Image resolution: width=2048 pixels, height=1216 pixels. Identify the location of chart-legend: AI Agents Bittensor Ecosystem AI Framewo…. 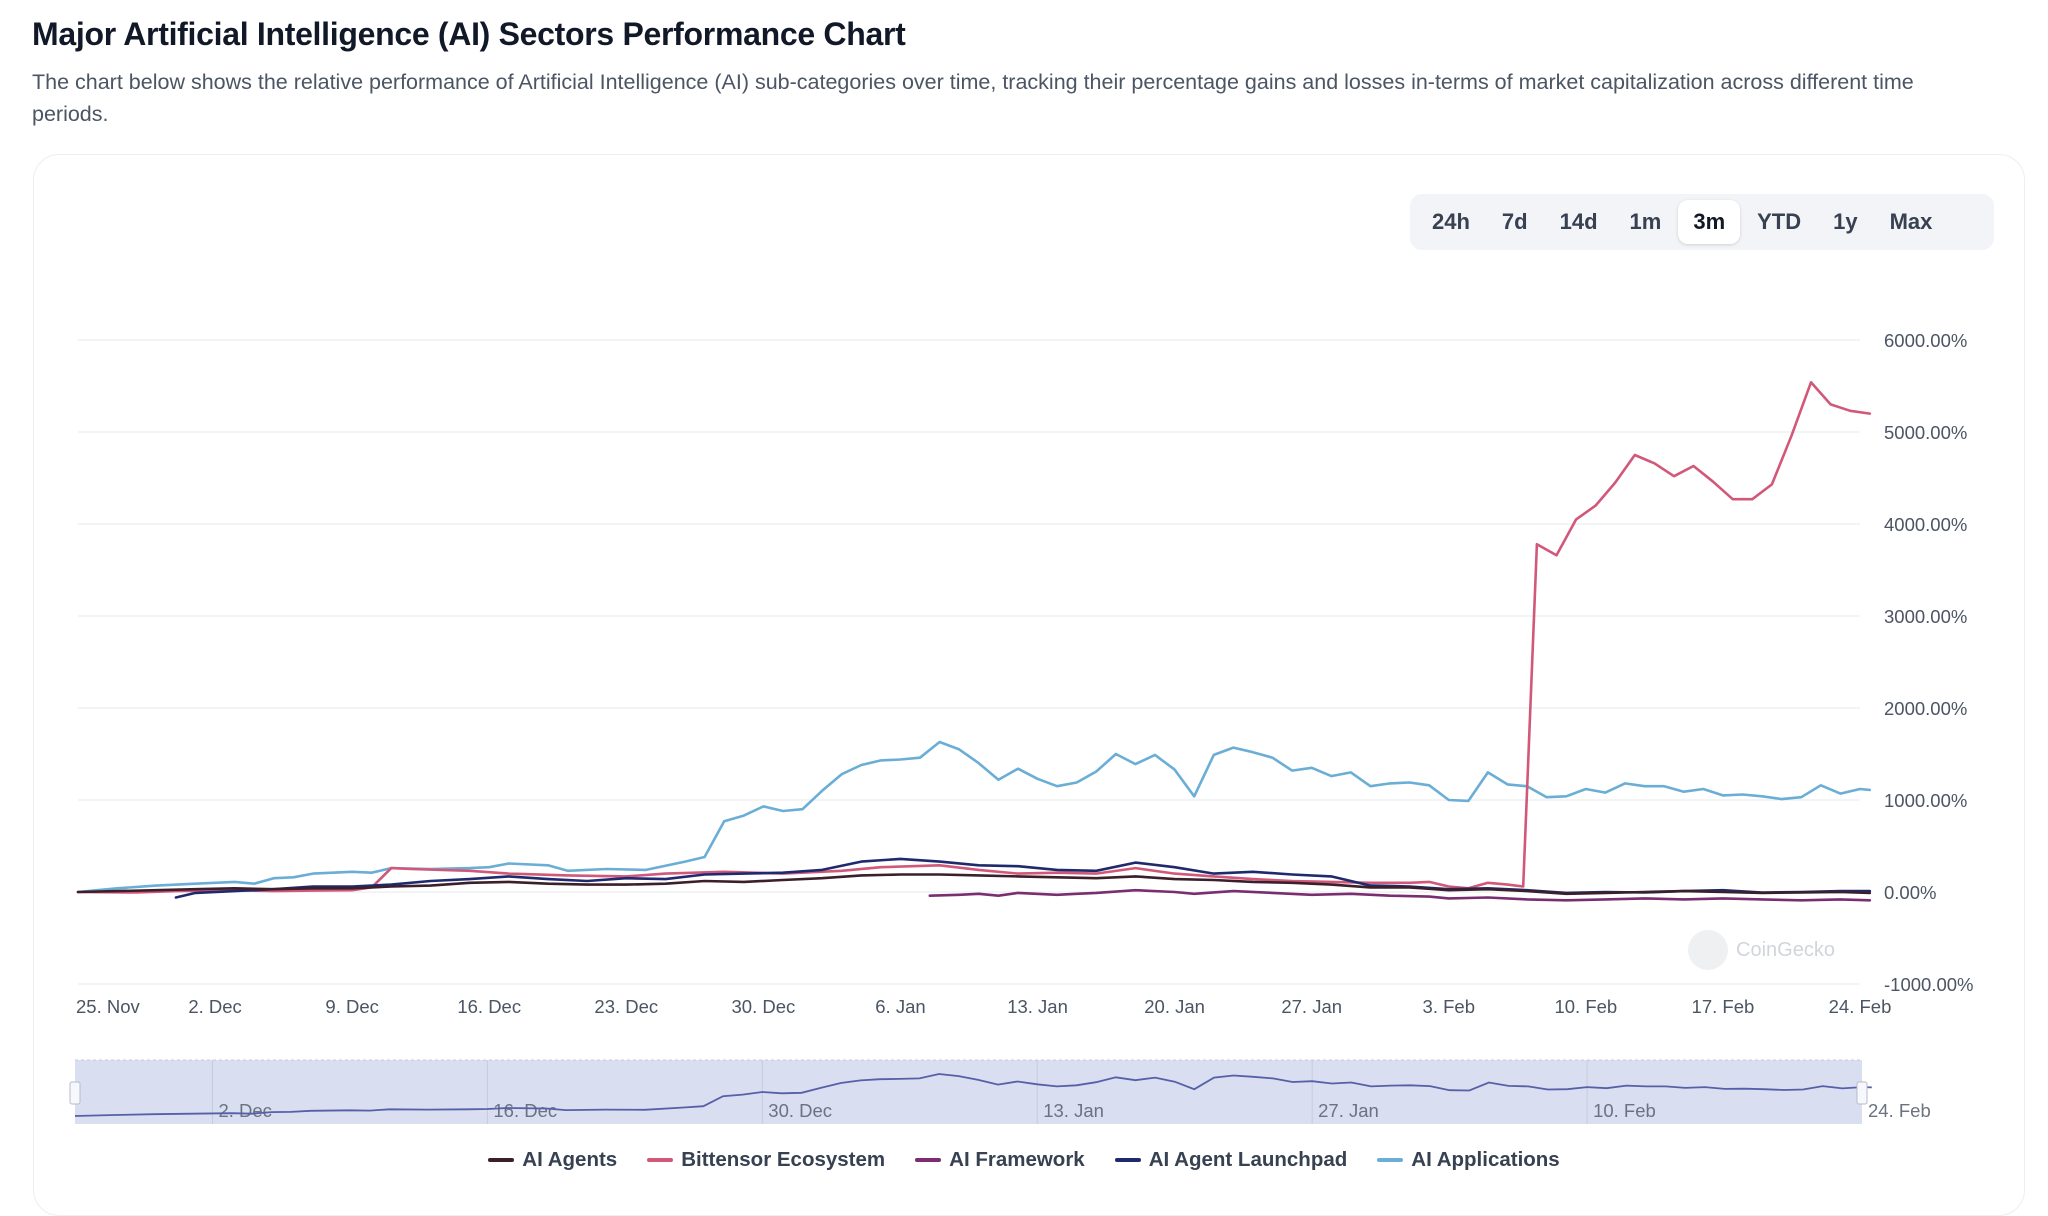
(1024, 1160).